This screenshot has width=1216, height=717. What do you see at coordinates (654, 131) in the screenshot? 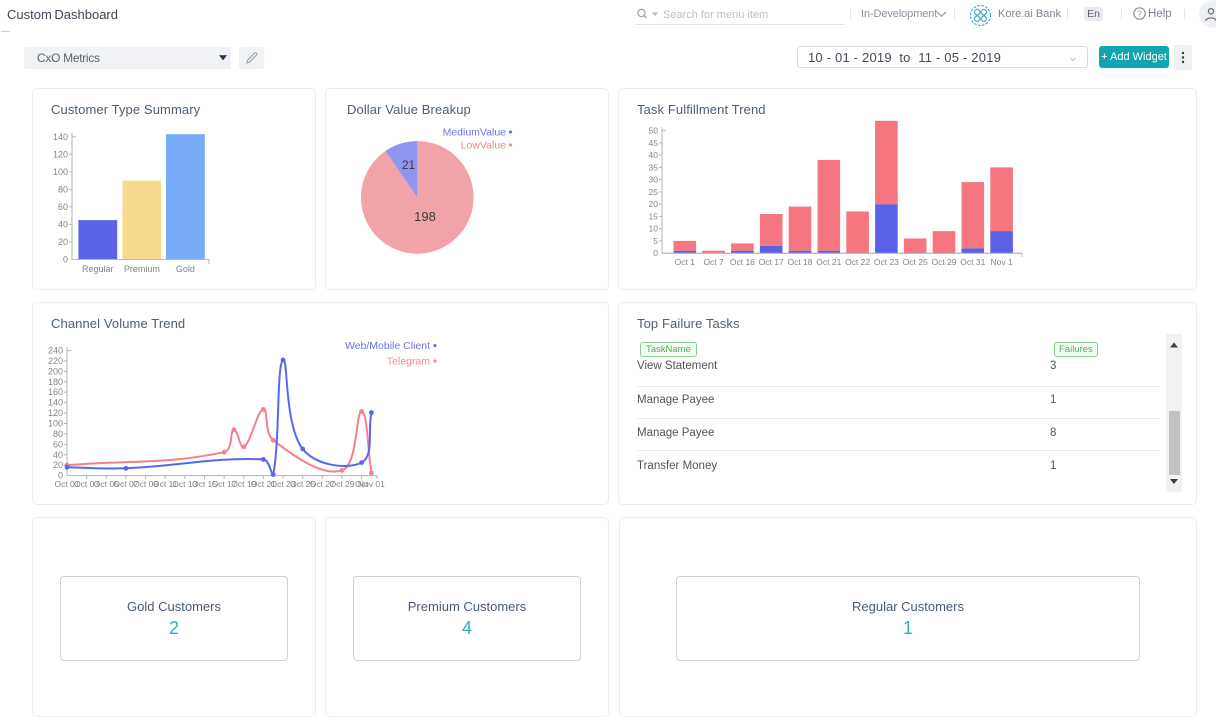
I see `svg-text: 50` at bounding box center [654, 131].